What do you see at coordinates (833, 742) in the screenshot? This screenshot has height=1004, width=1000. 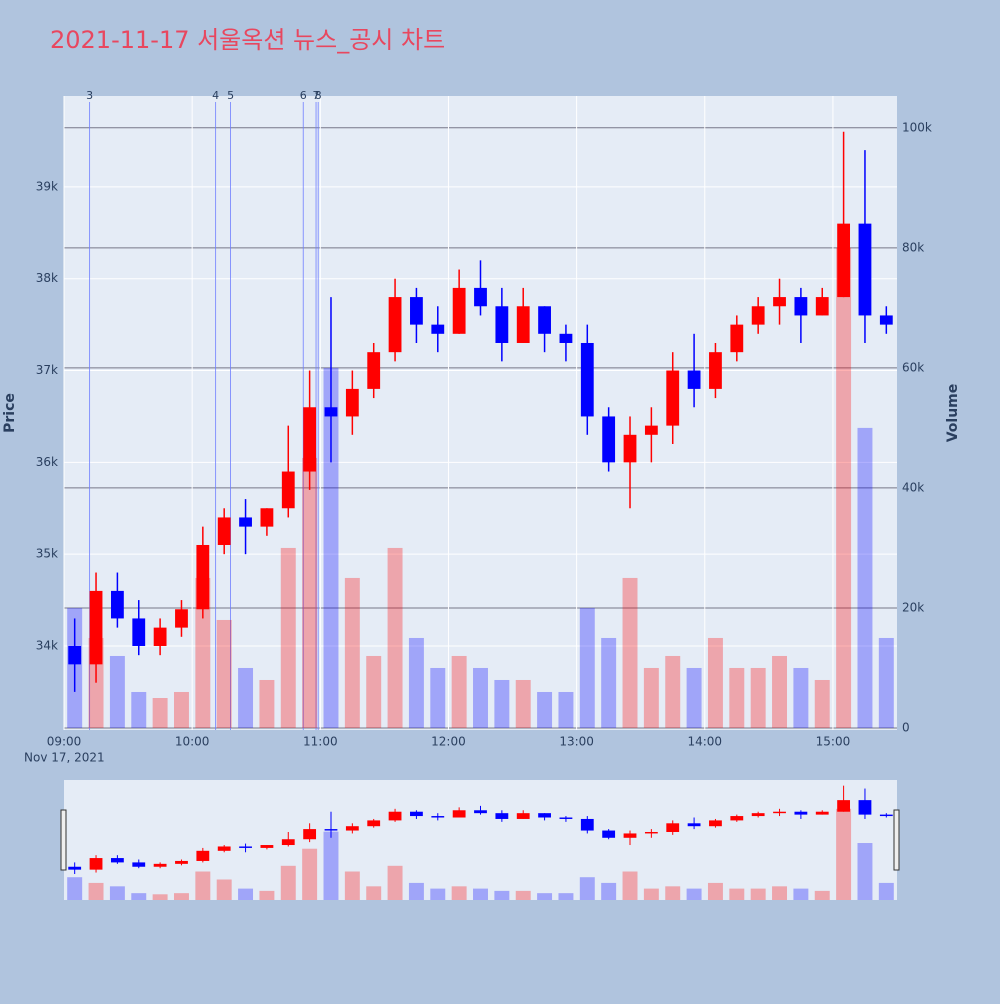 I see `x-tick-label: 15:00` at bounding box center [833, 742].